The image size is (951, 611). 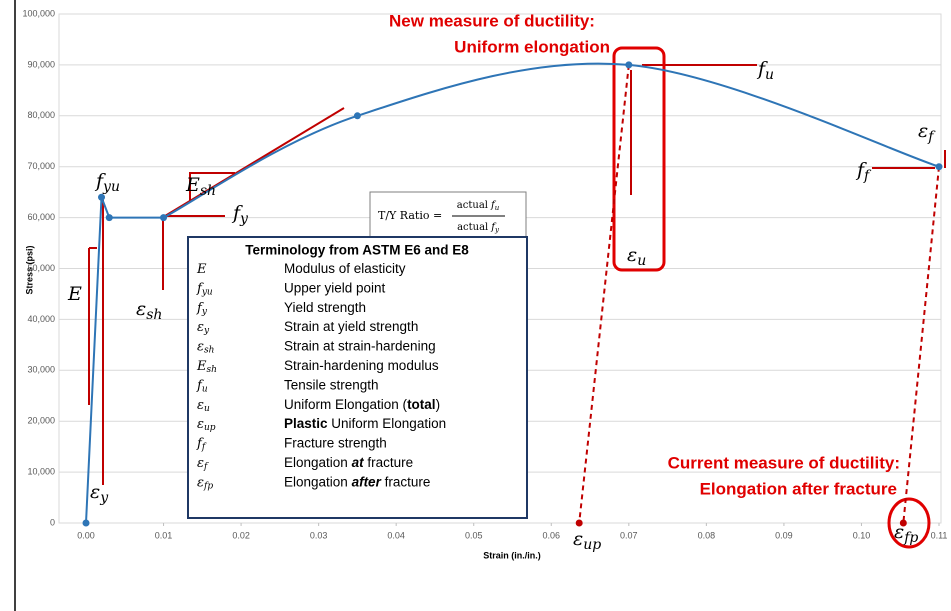 What do you see at coordinates (909, 159) in the screenshot?
I see `ff-line` at bounding box center [909, 159].